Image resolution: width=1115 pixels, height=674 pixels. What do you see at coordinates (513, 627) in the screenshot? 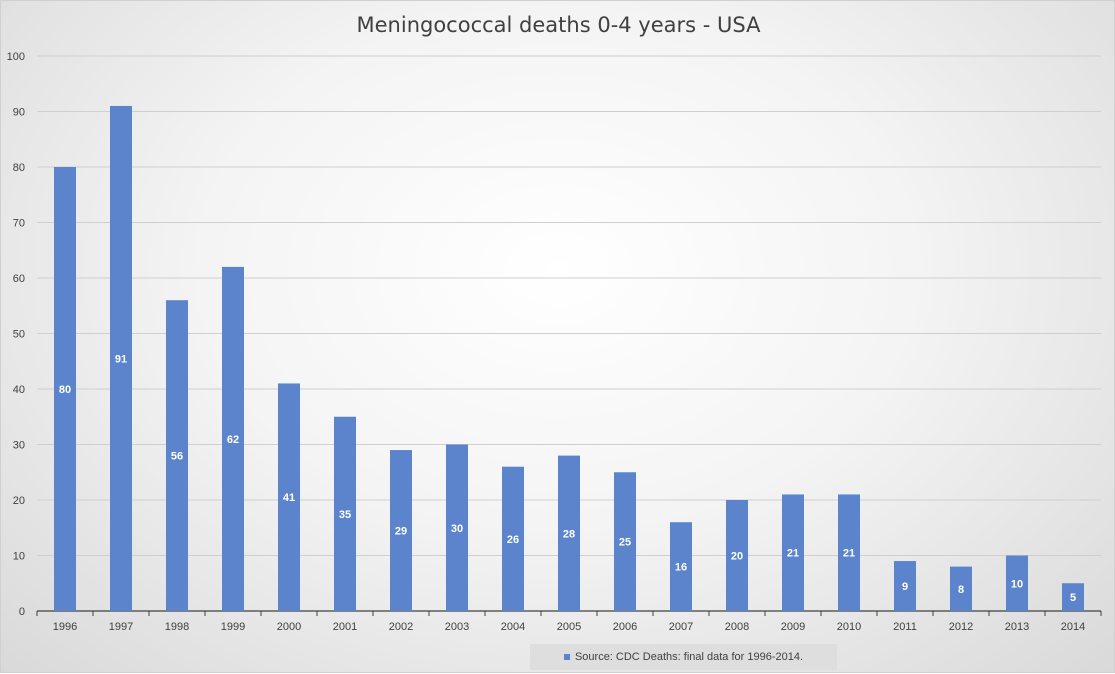
I see `x-tick-label: 2004` at bounding box center [513, 627].